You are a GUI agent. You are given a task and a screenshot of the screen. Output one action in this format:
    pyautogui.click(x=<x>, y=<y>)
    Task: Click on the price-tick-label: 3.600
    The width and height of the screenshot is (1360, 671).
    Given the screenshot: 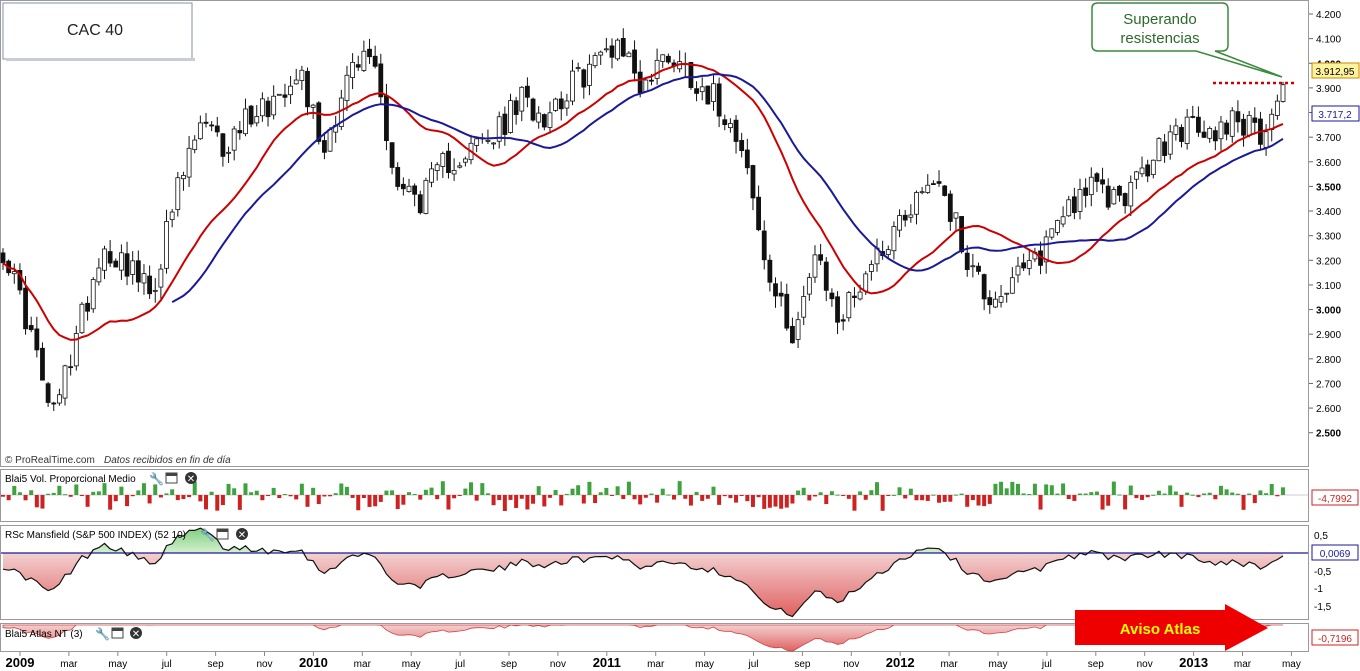 What is the action you would take?
    pyautogui.click(x=1328, y=163)
    